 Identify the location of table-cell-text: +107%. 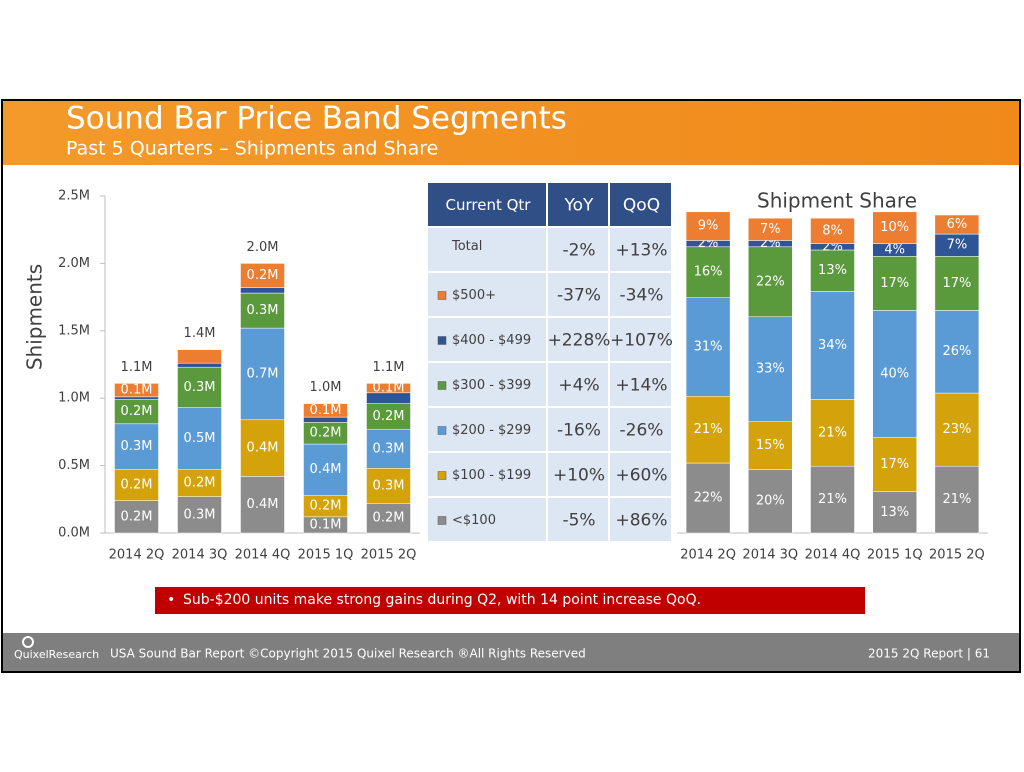
(641, 341).